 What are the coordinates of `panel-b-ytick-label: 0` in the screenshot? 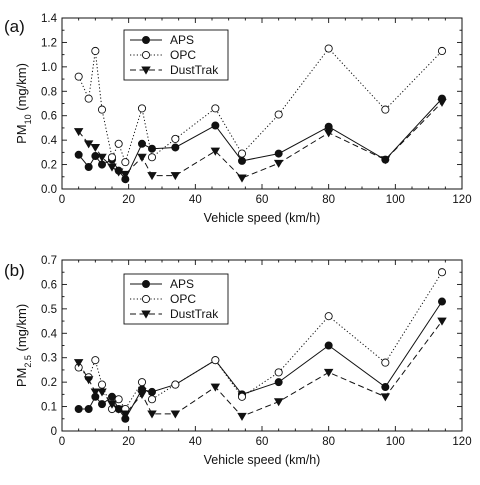 It's located at (54, 432).